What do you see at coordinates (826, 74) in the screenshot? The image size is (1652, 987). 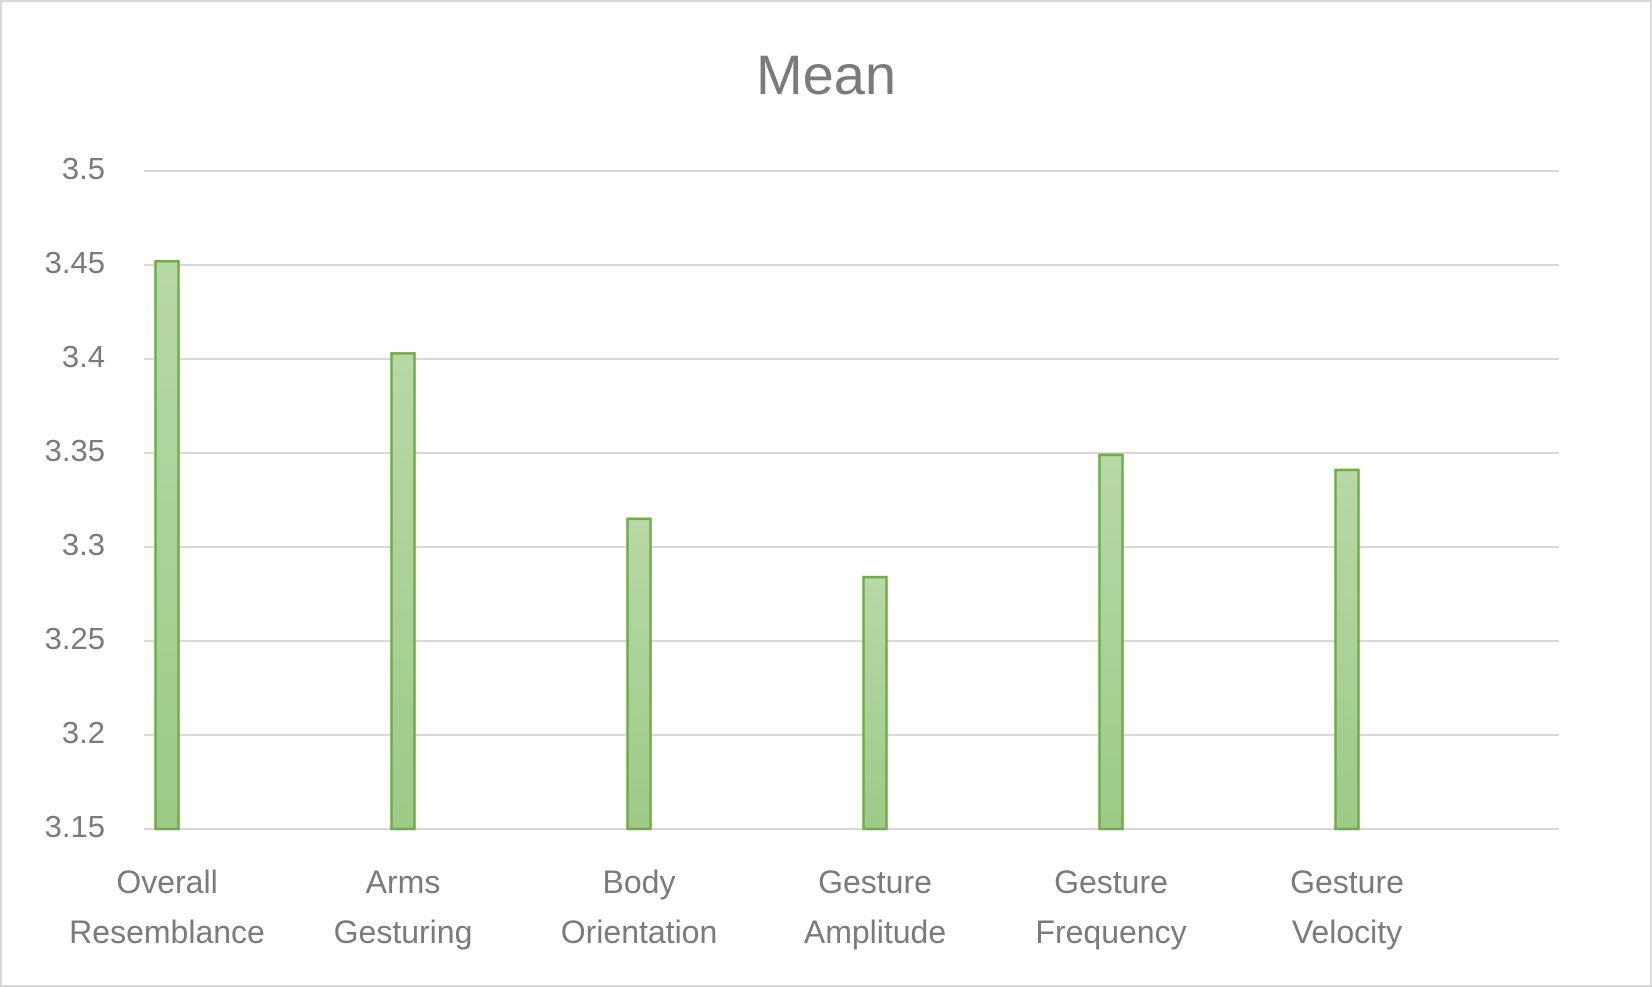 I see `chart-title: Mean` at bounding box center [826, 74].